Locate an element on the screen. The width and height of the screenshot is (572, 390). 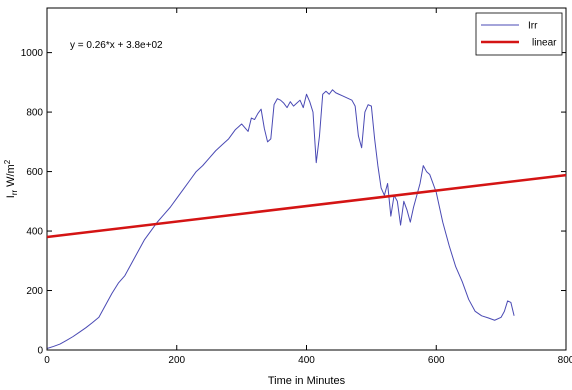
y-axis-label-base-sub: rr is located at coordinates (14, 193).